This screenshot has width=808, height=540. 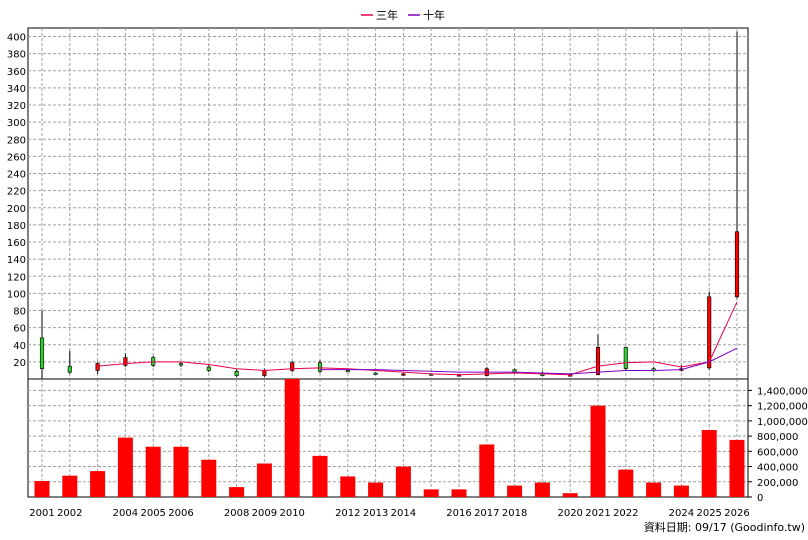 What do you see at coordinates (681, 513) in the screenshot?
I see `x-tick-label: 2024` at bounding box center [681, 513].